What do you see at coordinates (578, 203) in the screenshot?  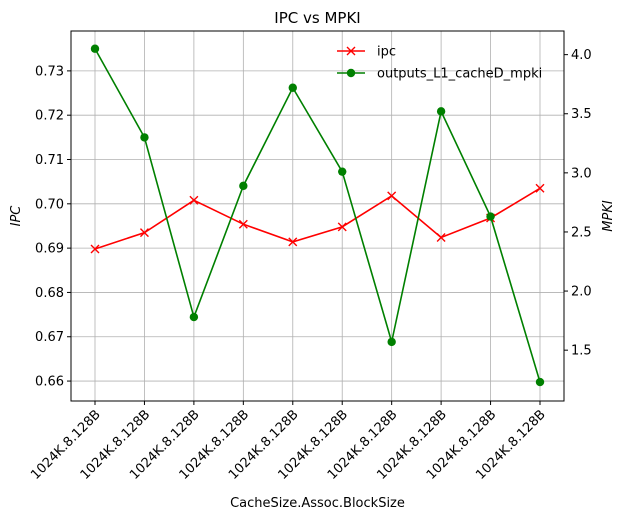 I see `y-axis-right: 1.5 2.0 2.5 3.0 3.5 4.0` at bounding box center [578, 203].